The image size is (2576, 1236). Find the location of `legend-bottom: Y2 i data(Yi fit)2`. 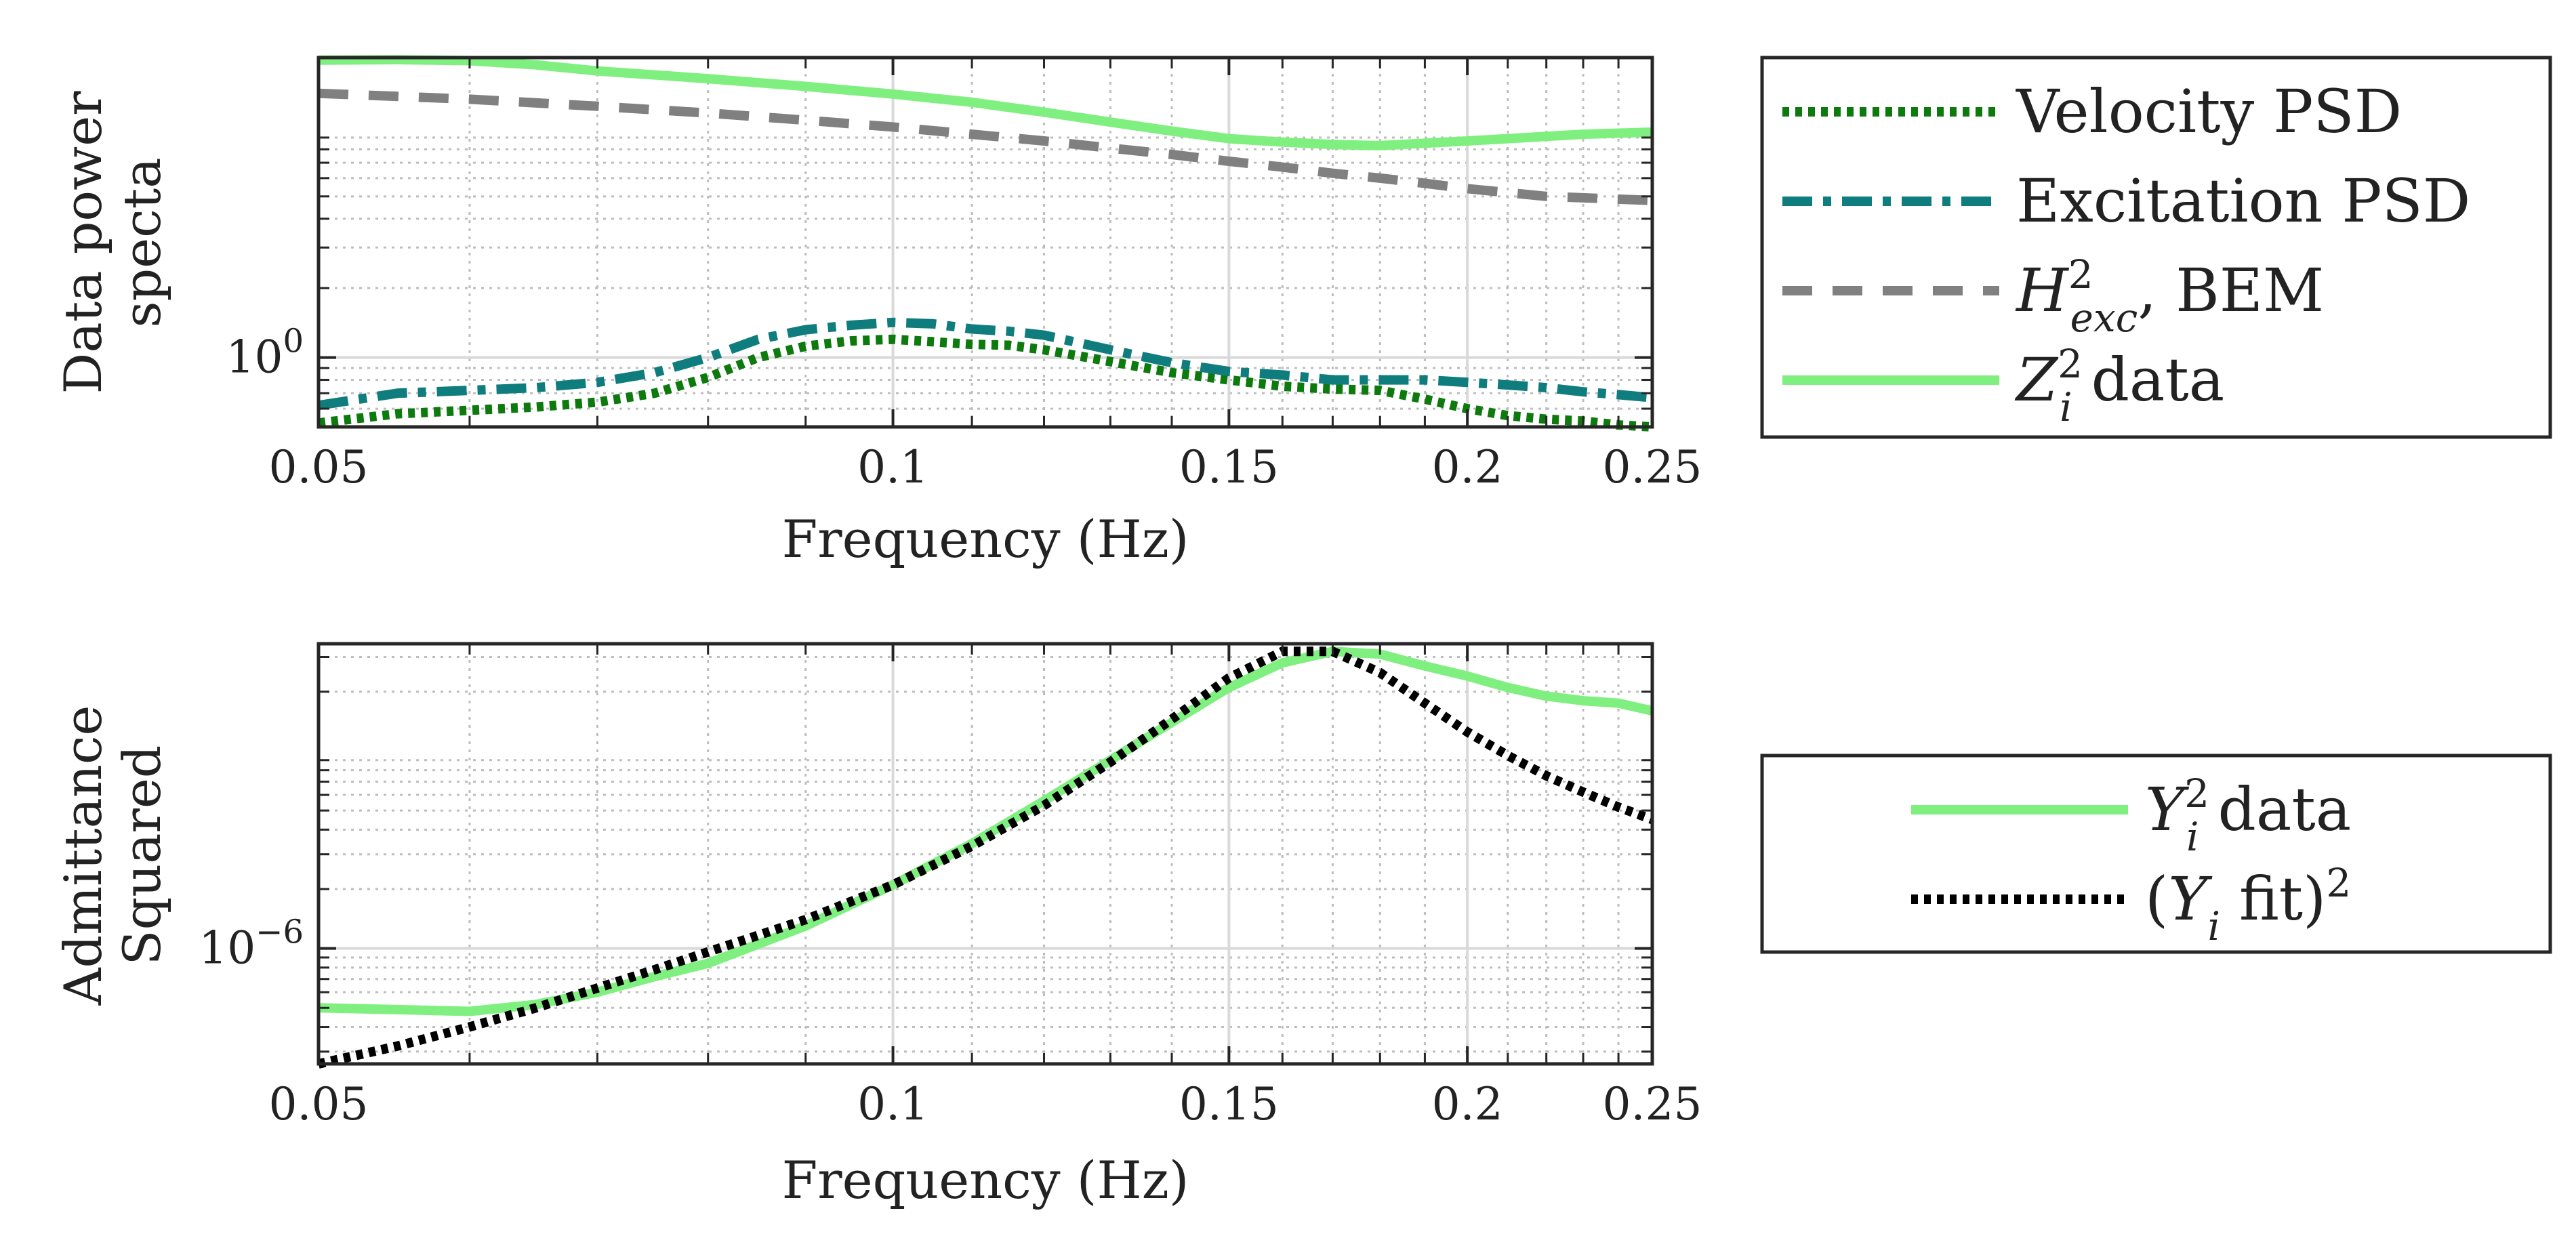

legend-bottom: Y2 i data(Yi fit)2 is located at coordinates (2156, 854).